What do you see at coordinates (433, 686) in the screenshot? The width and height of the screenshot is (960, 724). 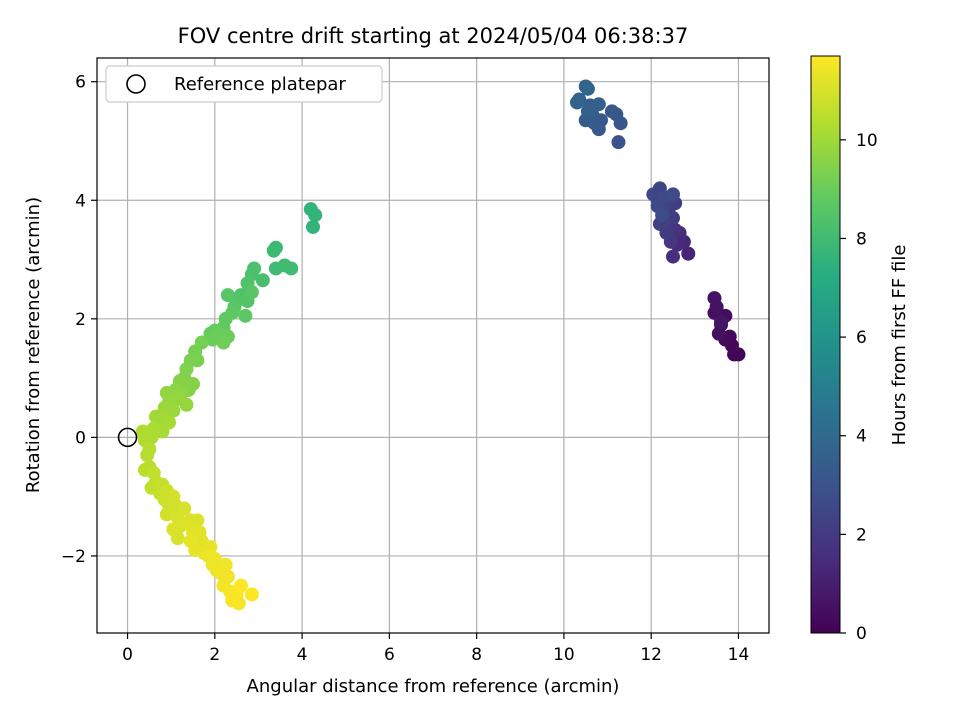 I see `x-axis-label: Angular distance from reference (arcmin)` at bounding box center [433, 686].